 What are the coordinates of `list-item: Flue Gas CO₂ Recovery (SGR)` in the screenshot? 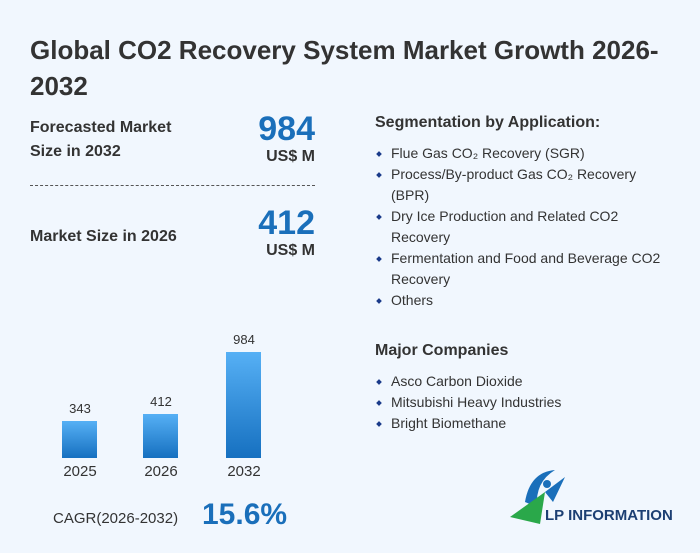 It's located at (525, 153).